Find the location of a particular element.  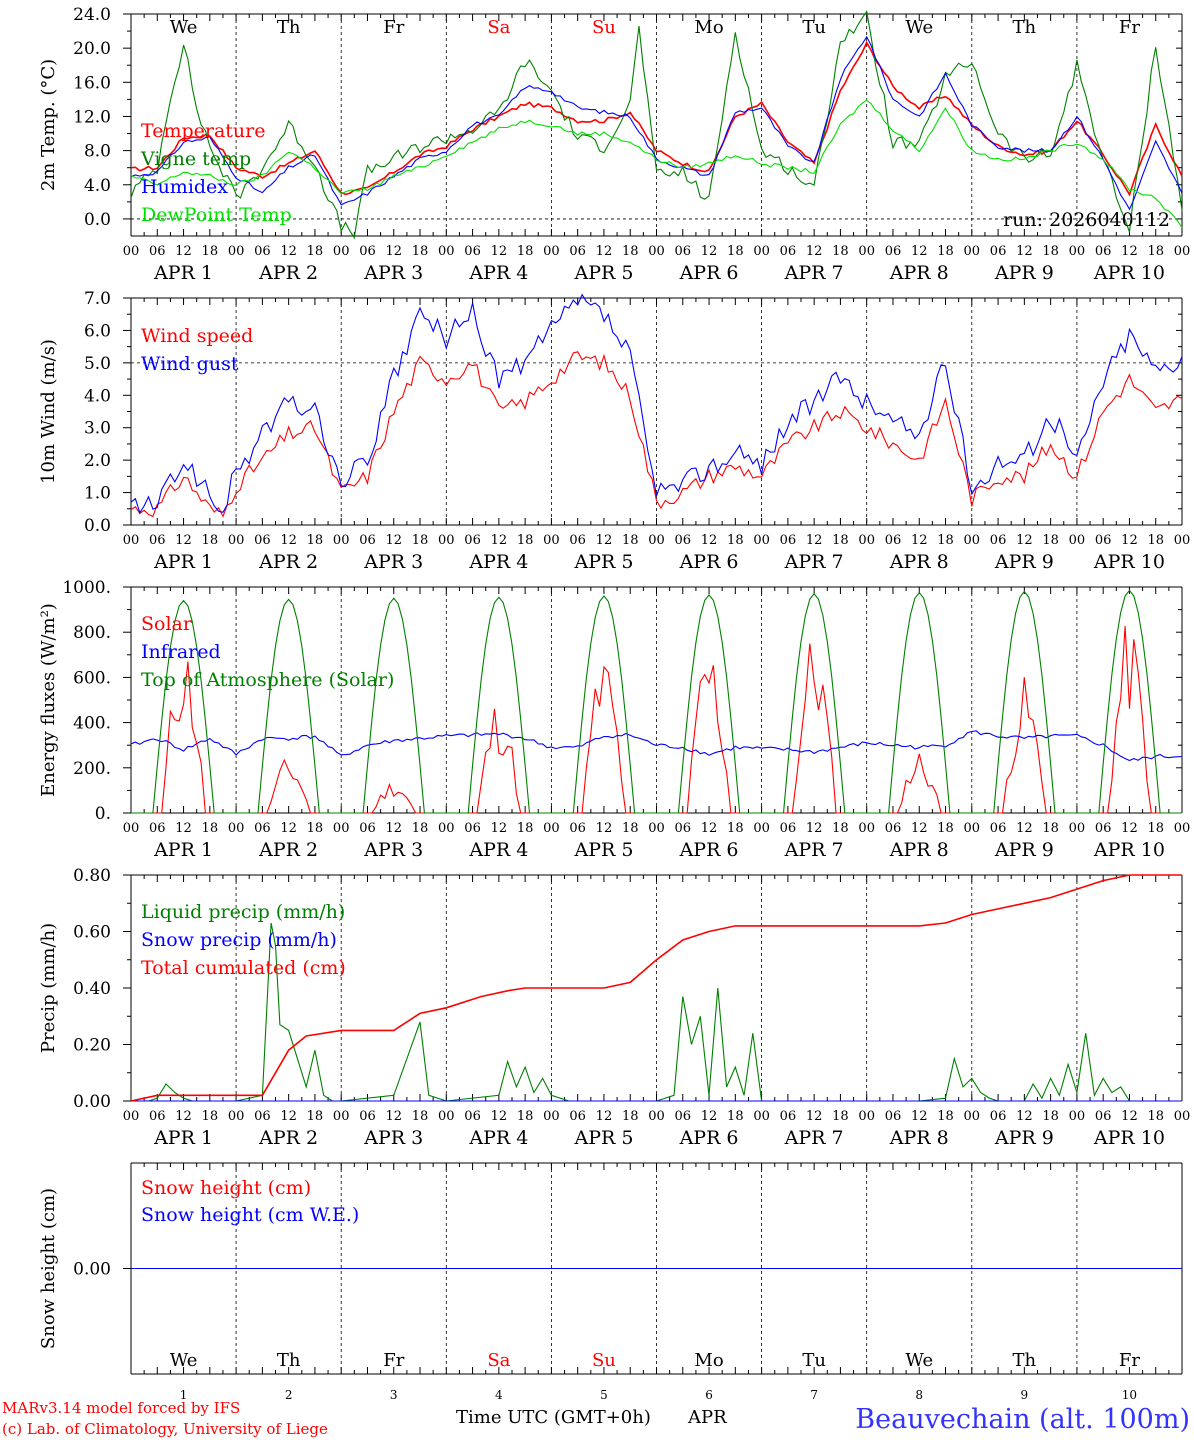

legend-entry: Snow precip (mm/h) is located at coordinates (239, 940).